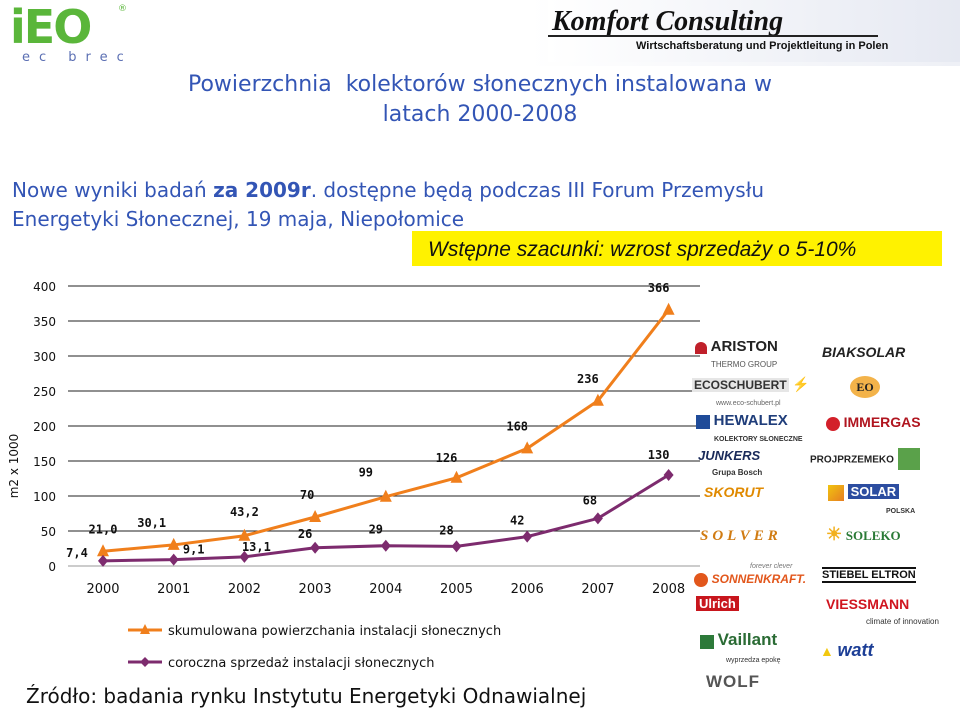 The image size is (960, 717). What do you see at coordinates (51, 27) in the screenshot?
I see `ieo-logo: iEO` at bounding box center [51, 27].